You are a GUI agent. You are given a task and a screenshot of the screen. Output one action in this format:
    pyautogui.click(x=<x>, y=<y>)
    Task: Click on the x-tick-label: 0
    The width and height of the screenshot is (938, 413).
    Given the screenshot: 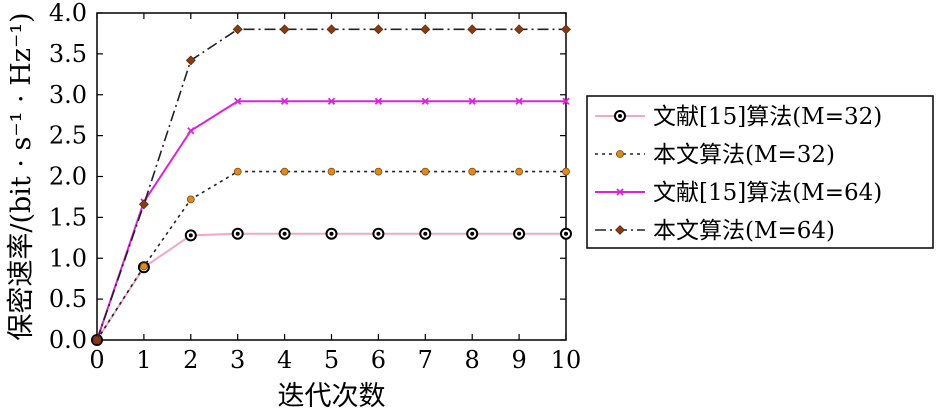 What is the action you would take?
    pyautogui.click(x=96, y=360)
    